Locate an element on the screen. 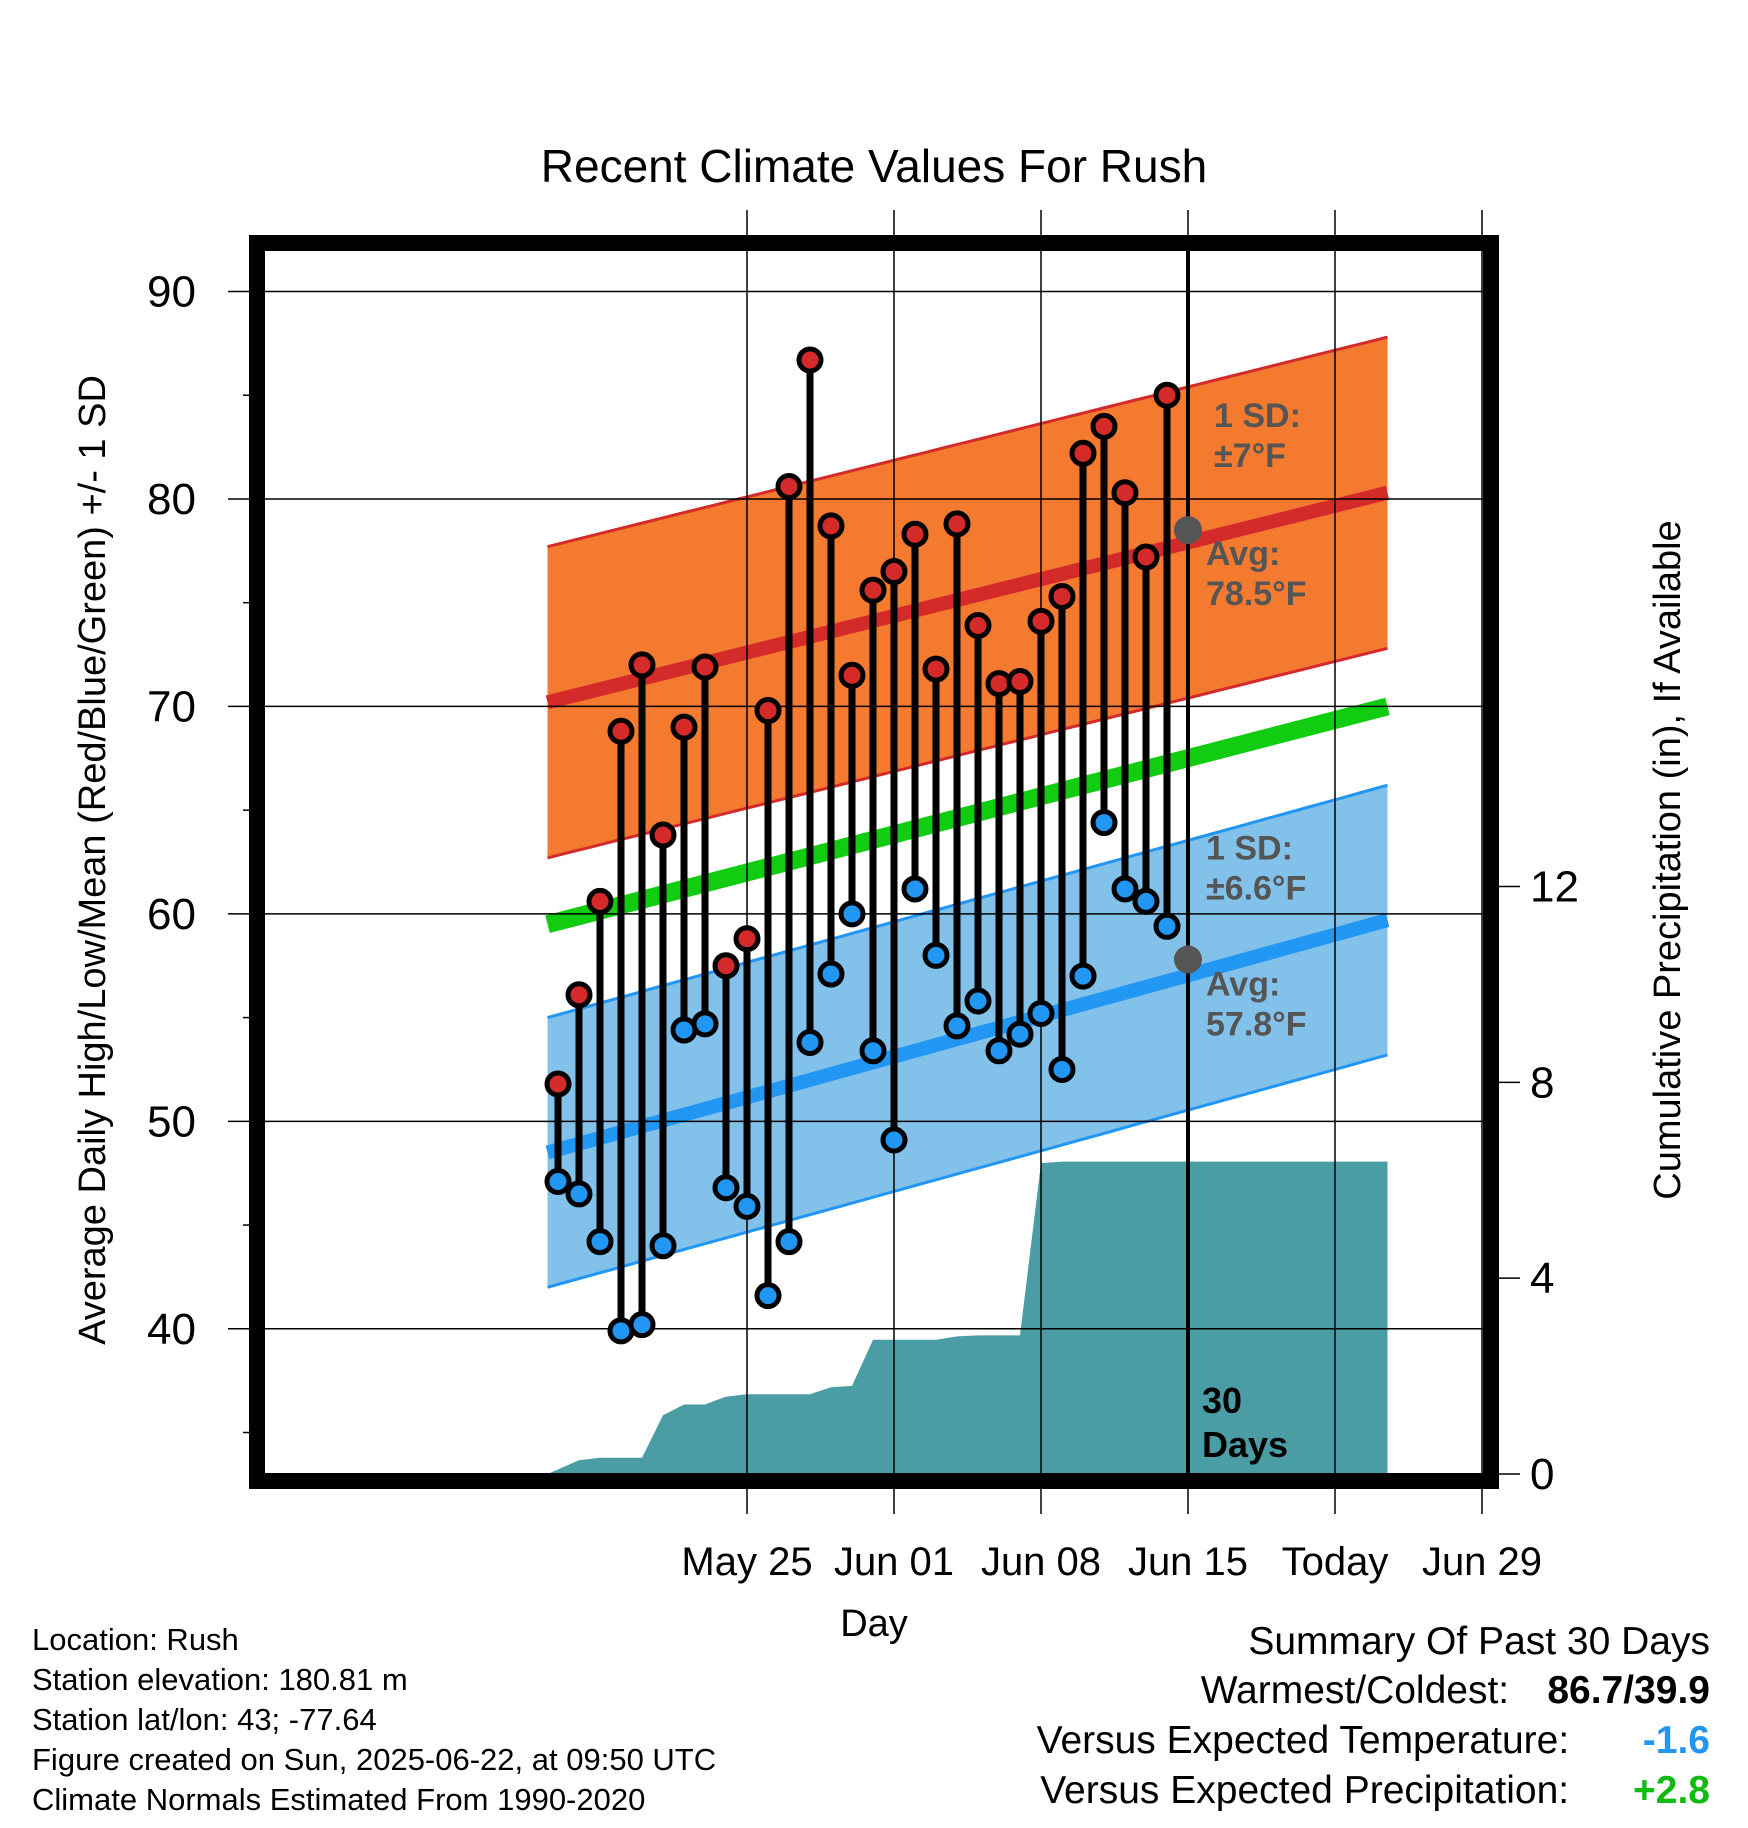 The width and height of the screenshot is (1748, 1828). today-window-label: 30 Days is located at coordinates (1245, 1422).